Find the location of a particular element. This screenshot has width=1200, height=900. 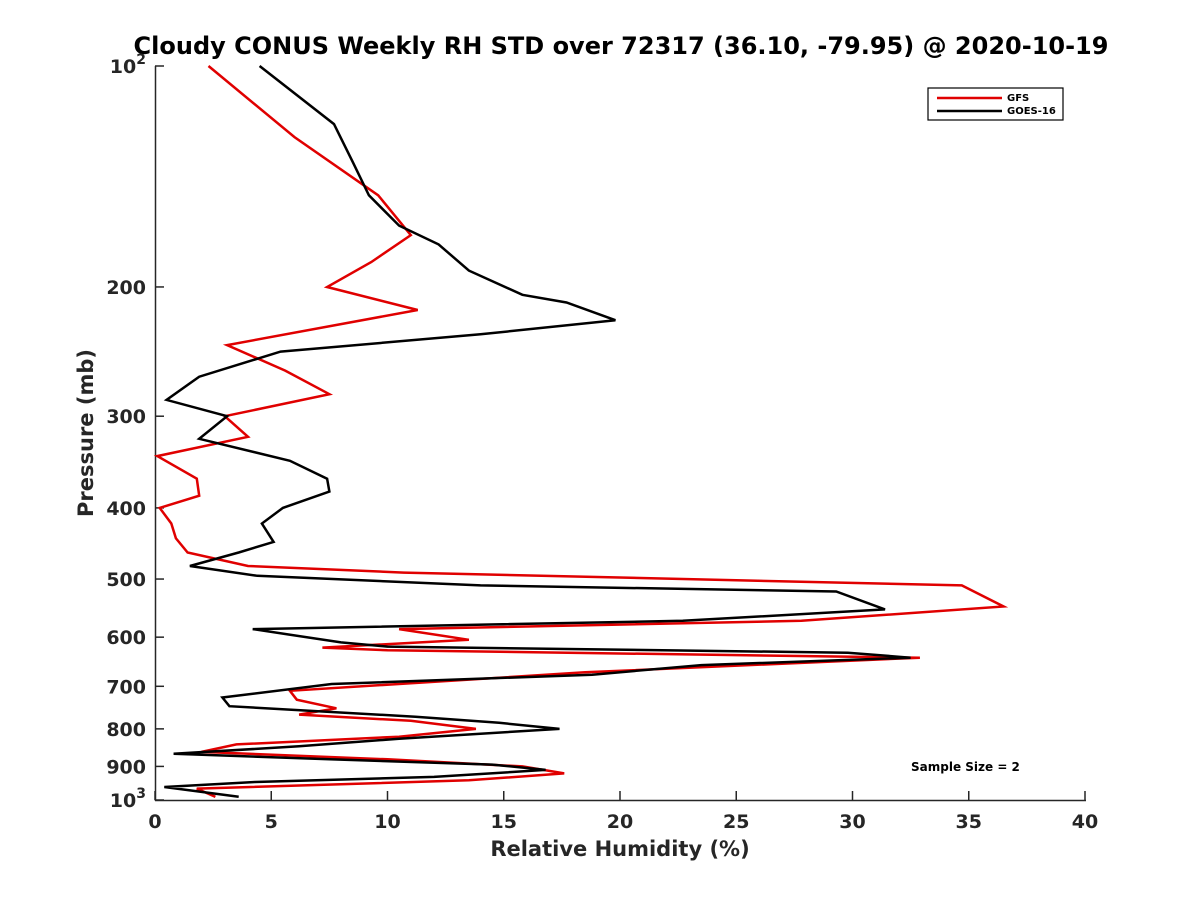

y-tick-label: 500 is located at coordinates (126, 580).